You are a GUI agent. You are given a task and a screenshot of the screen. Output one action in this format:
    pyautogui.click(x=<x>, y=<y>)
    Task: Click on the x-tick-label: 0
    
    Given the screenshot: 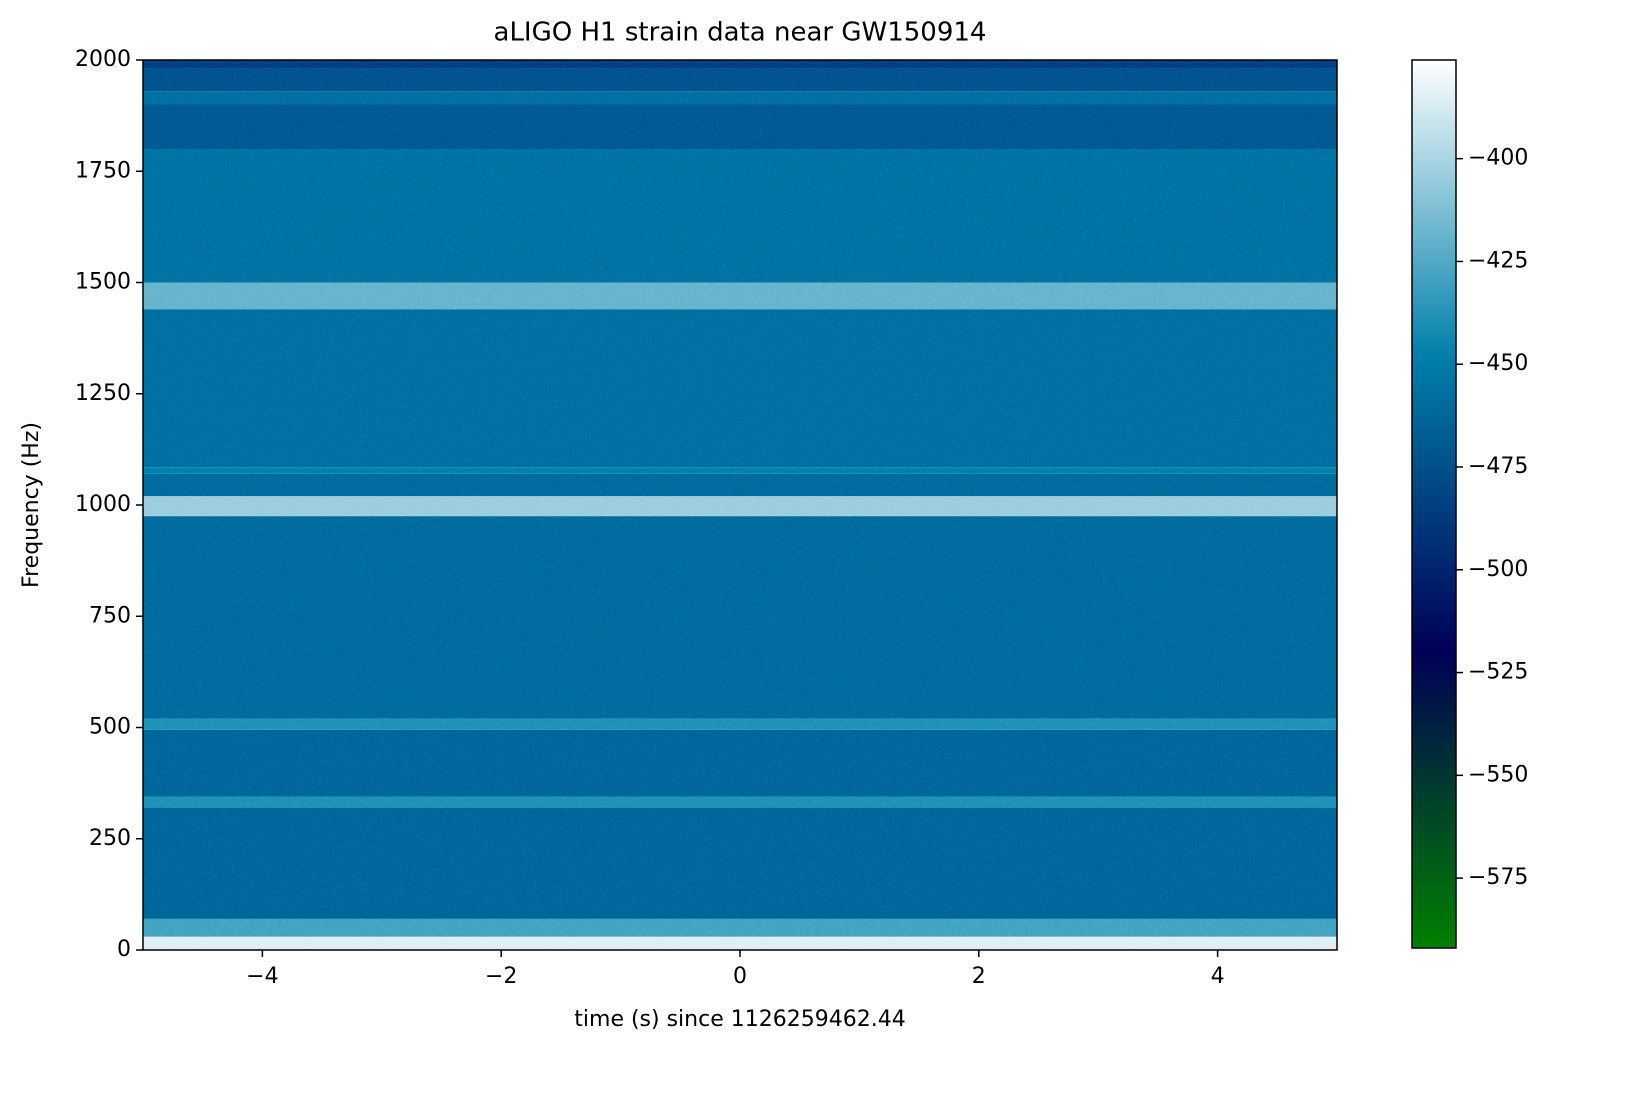 What is the action you would take?
    pyautogui.click(x=740, y=976)
    